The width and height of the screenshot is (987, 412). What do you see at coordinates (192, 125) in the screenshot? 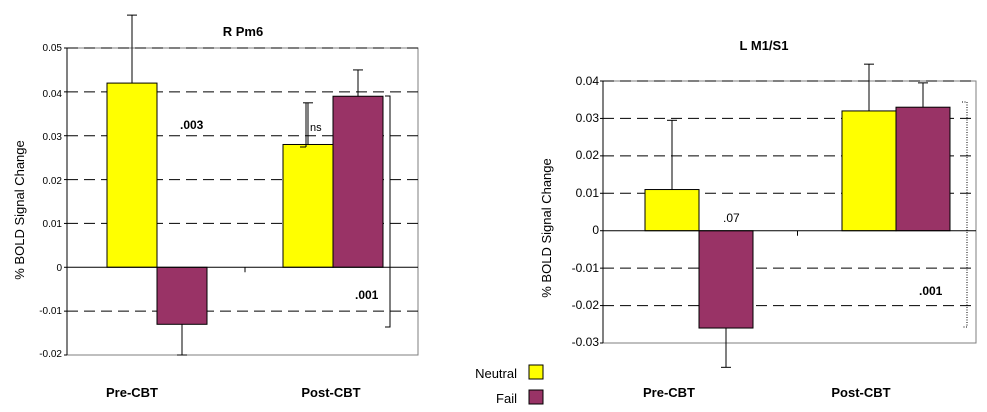
I see `p-value-annotation: .003` at bounding box center [192, 125].